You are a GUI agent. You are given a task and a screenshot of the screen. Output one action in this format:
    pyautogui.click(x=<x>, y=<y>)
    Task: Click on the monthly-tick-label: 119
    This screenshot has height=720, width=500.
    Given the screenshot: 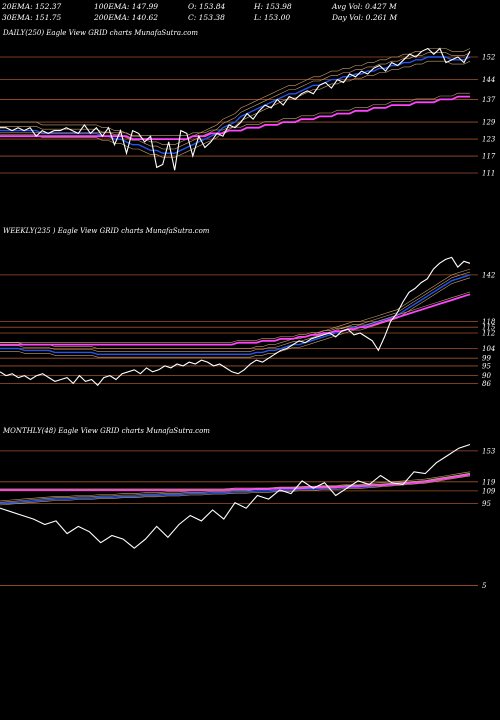 What is the action you would take?
    pyautogui.click(x=489, y=482)
    